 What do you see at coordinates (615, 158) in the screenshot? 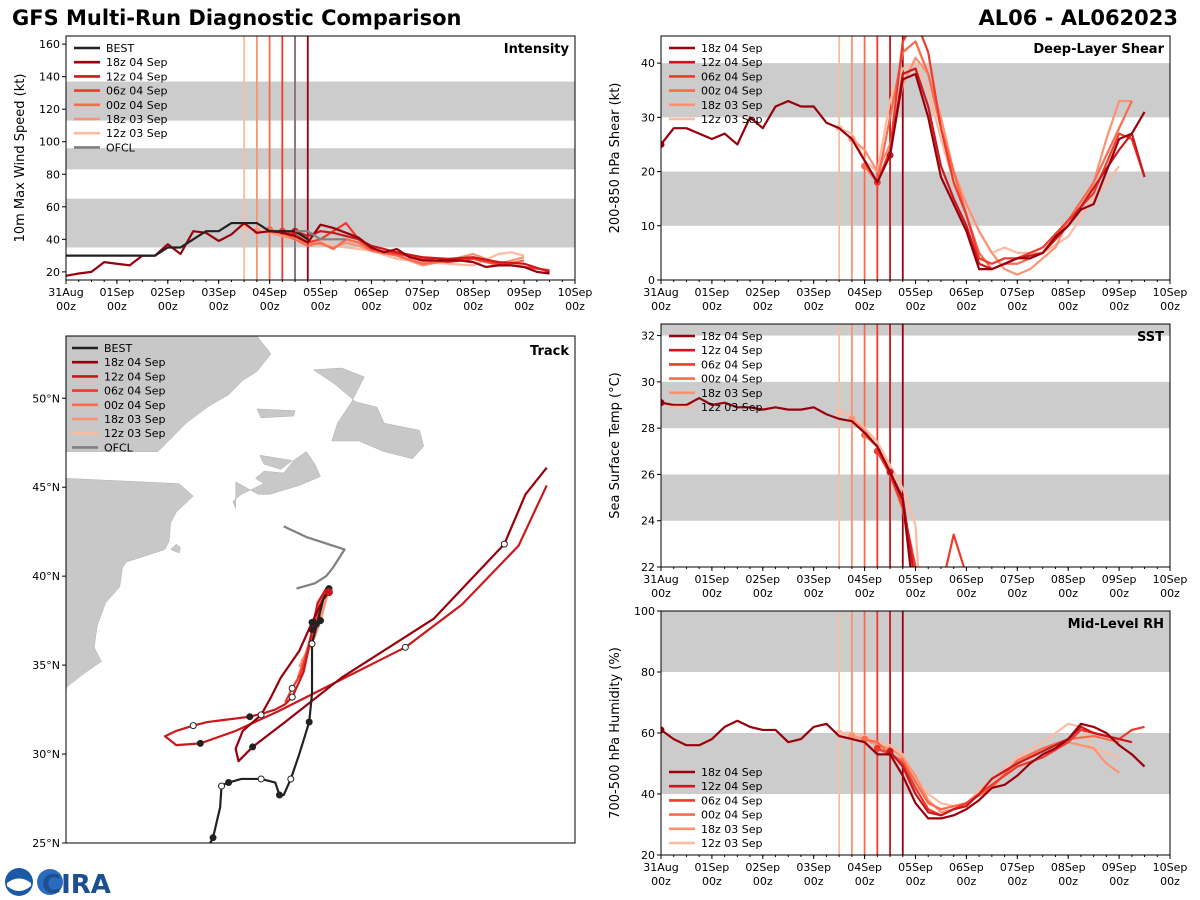
I see `shear-ylabel: 200-850 hPa Shear (kt)` at bounding box center [615, 158].